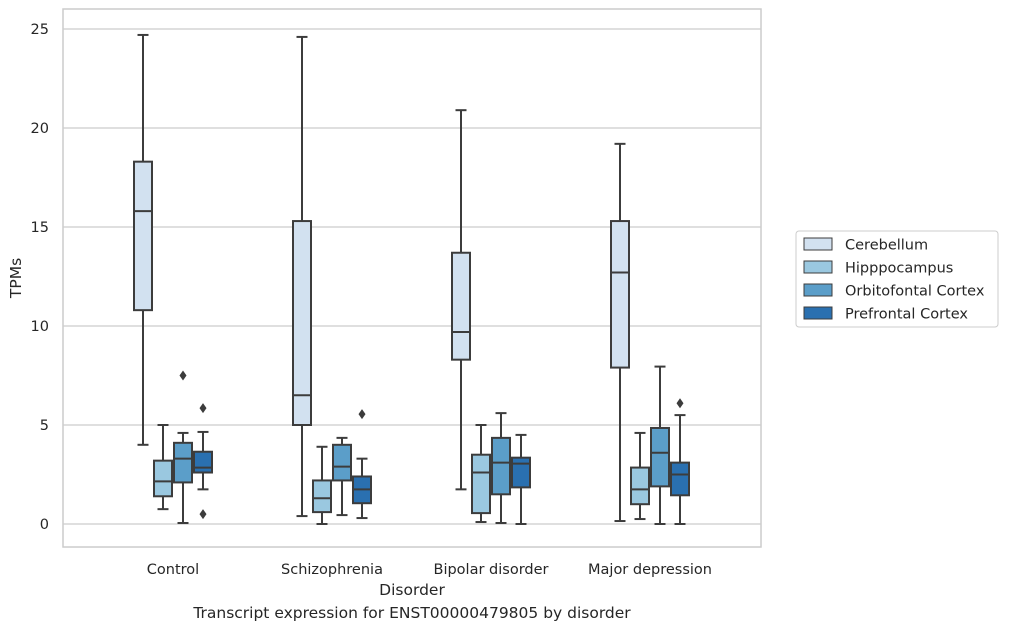 This screenshot has height=634, width=1009. I want to click on y-tick-labels: 0 5 10 15 20 25, so click(40, 277).